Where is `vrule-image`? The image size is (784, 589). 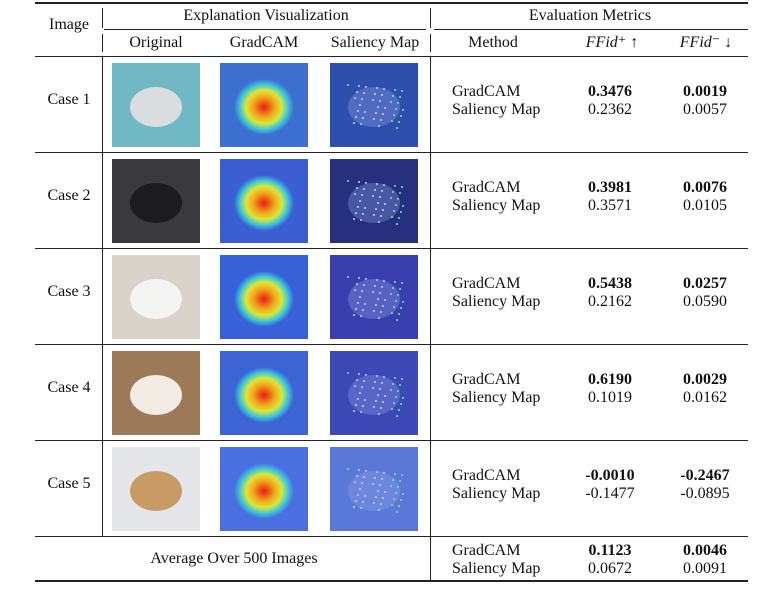
vrule-image is located at coordinates (102, 18).